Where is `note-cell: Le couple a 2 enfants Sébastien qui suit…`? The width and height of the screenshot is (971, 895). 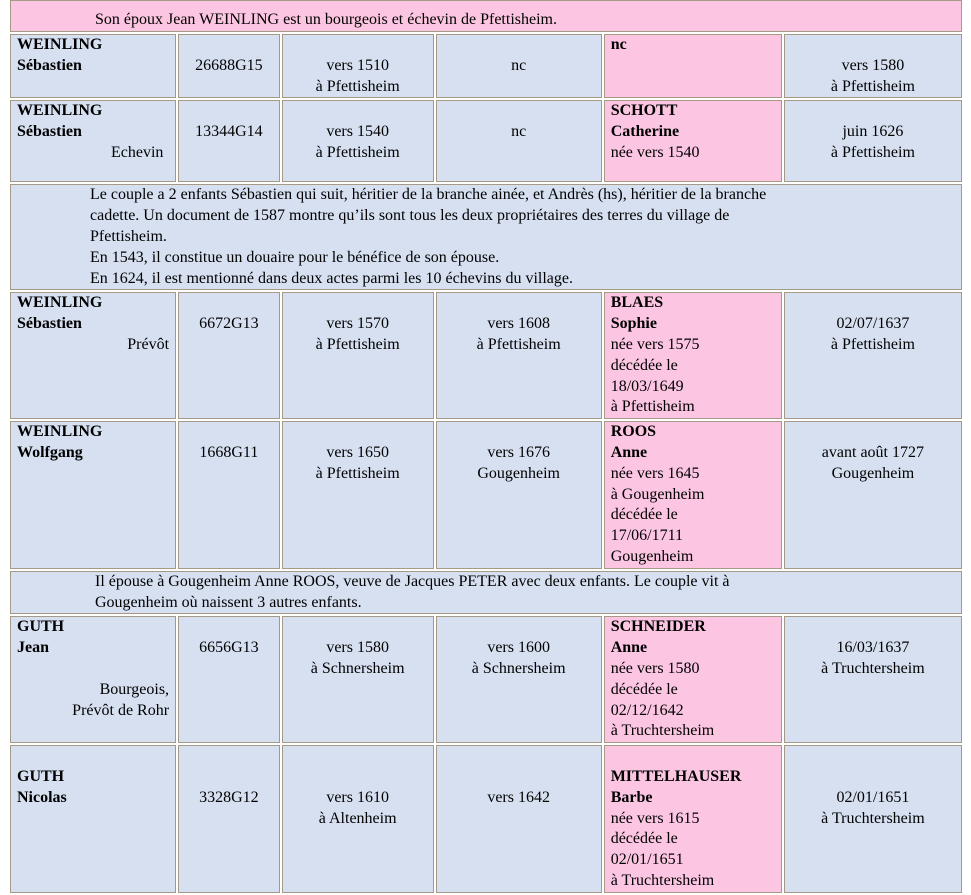
note-cell: Le couple a 2 enfants Sébastien qui suit… is located at coordinates (486, 237).